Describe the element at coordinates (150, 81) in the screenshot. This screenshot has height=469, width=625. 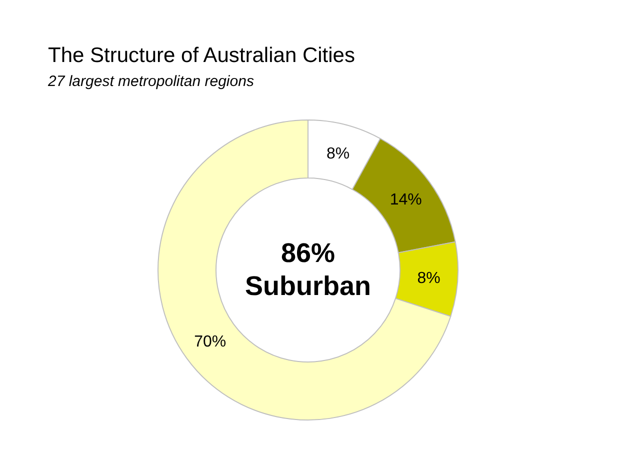
I see `chart-subtitle: 27 largest metropolitan regions` at that location.